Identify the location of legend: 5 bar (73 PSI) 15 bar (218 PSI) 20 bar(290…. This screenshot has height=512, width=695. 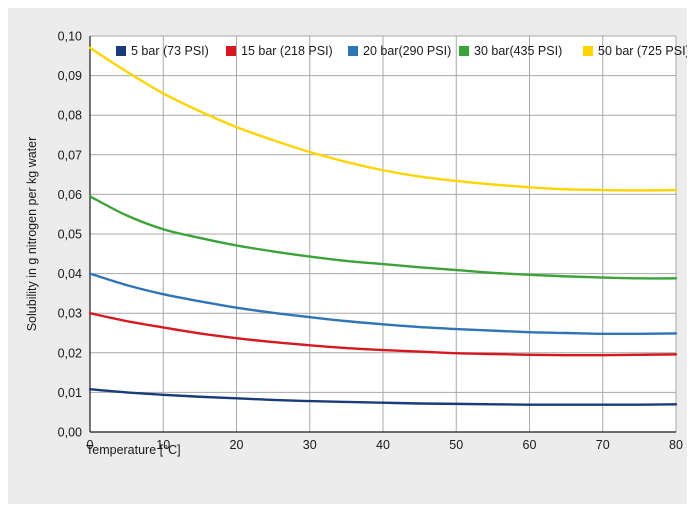
(403, 51).